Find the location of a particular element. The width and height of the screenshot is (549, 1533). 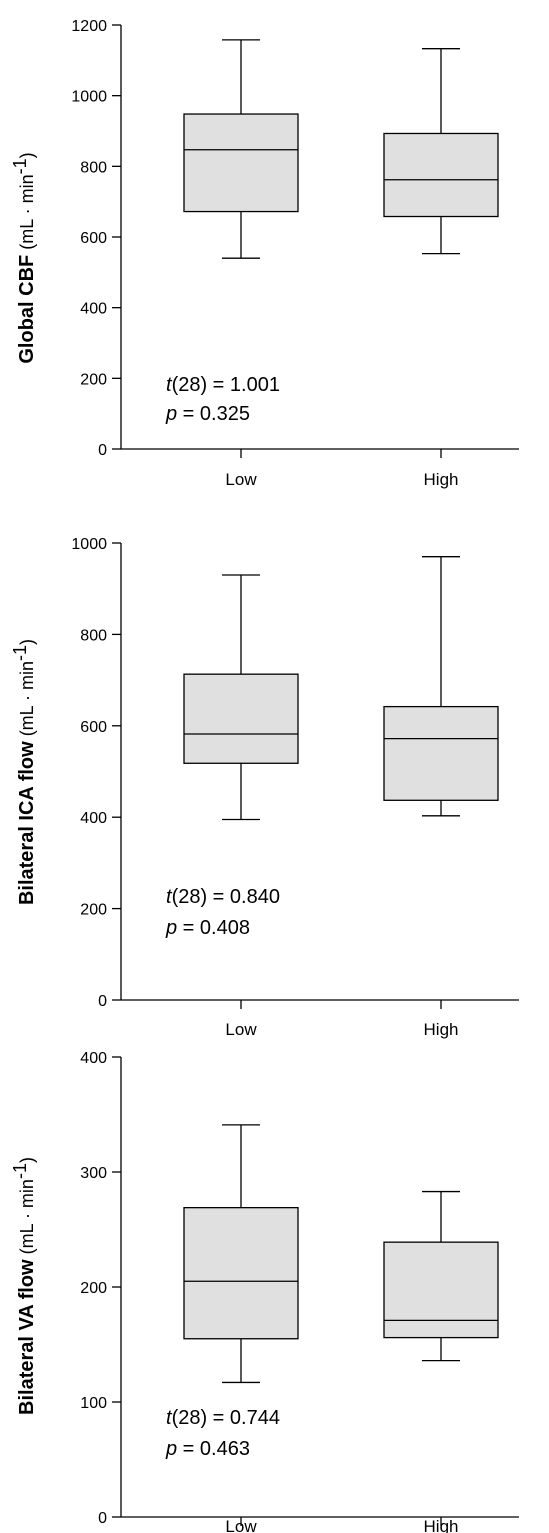

t-statistic: t(28) = 0.840 is located at coordinates (223, 897).